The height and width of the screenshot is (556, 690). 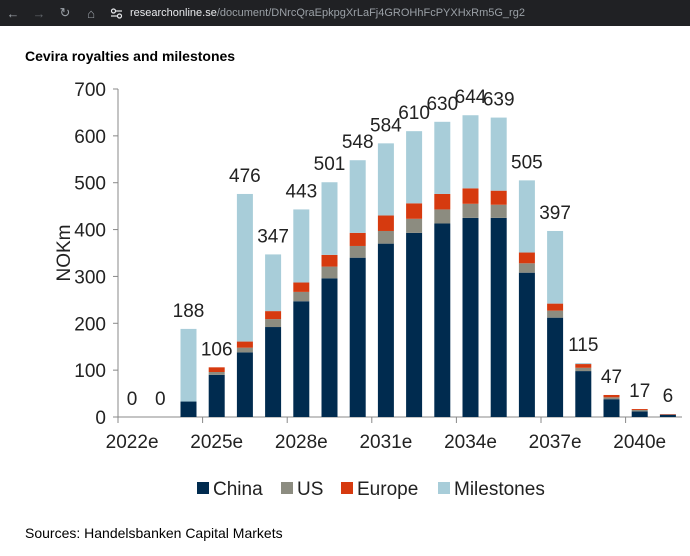 What do you see at coordinates (132, 442) in the screenshot?
I see `x-tick-label: 2022e` at bounding box center [132, 442].